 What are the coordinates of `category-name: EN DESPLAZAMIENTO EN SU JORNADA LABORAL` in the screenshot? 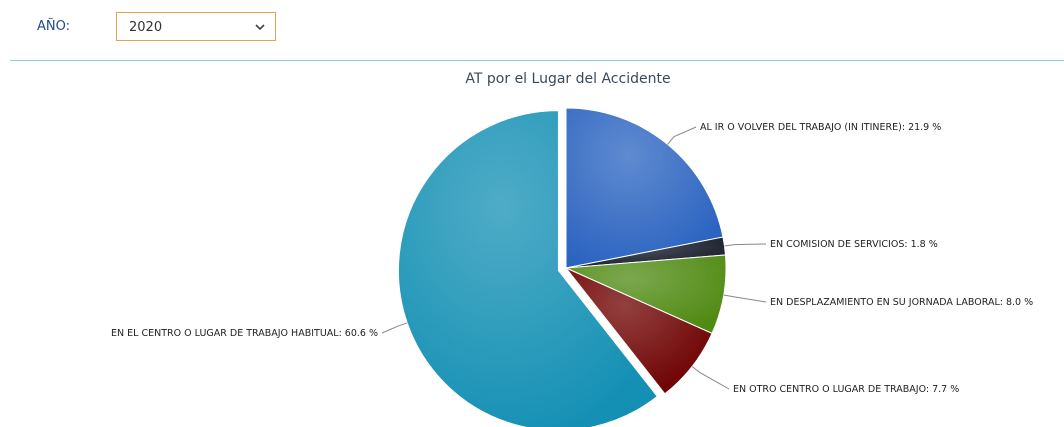 It's located at (885, 302).